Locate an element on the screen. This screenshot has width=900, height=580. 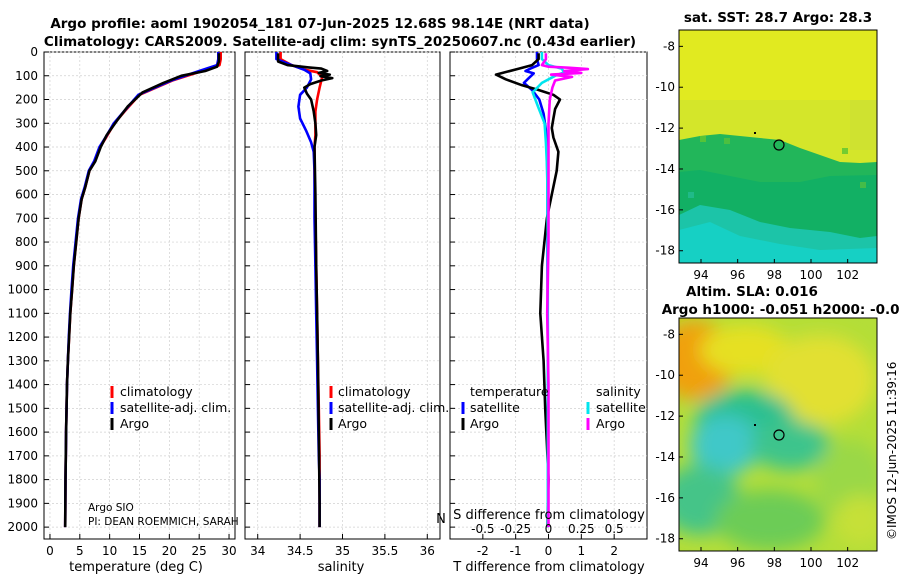
depth-tick-label: 1600 is located at coordinates (22, 432).